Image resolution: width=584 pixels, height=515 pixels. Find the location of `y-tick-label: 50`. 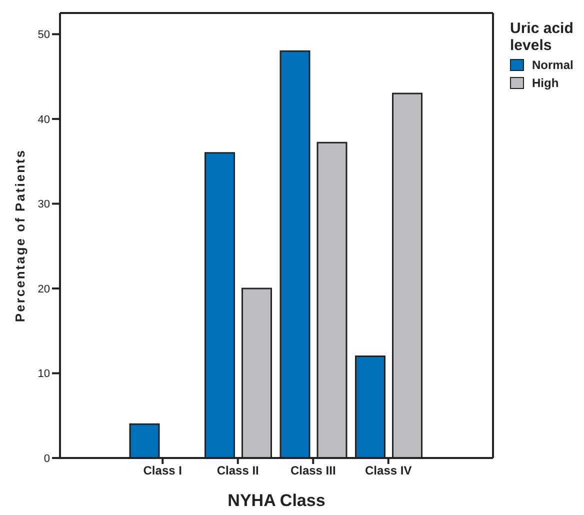

y-tick-label: 50 is located at coordinates (44, 35).